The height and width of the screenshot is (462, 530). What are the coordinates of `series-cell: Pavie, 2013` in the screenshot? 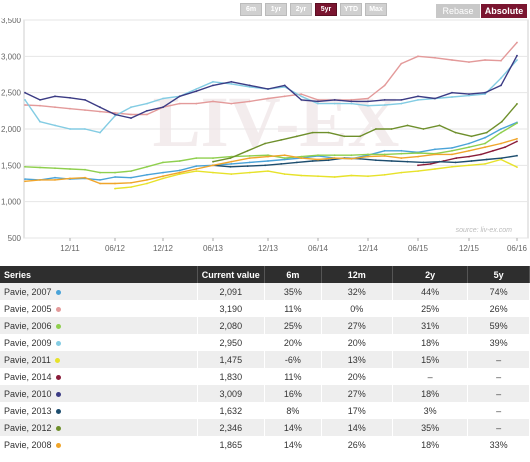 It's located at (99, 410).